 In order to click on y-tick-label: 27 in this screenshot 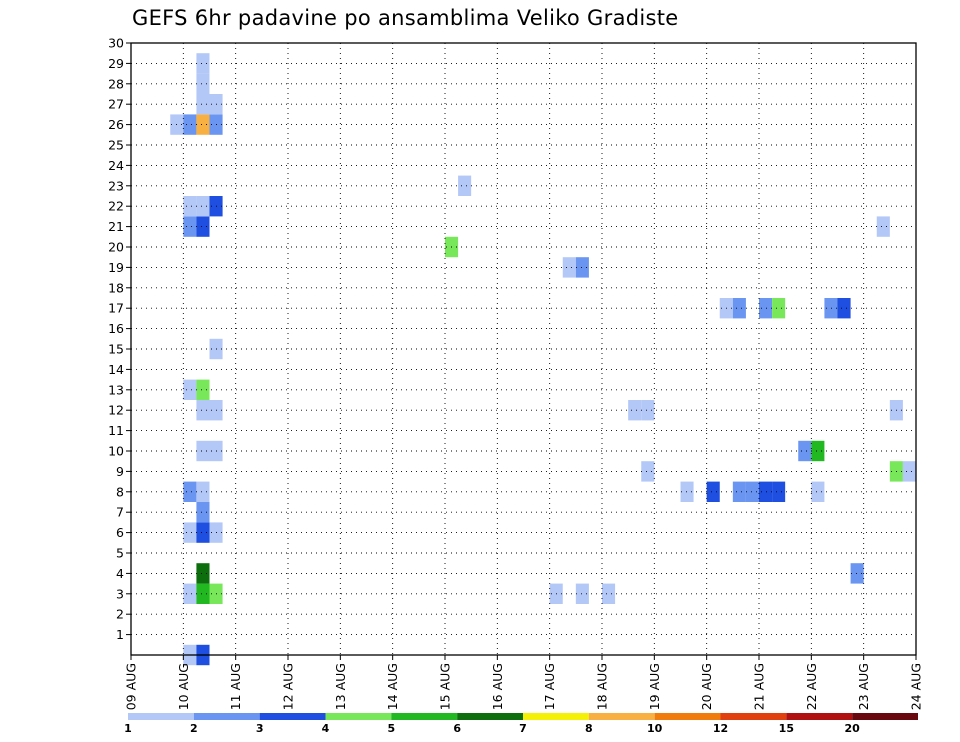, I will do `click(116, 104)`.